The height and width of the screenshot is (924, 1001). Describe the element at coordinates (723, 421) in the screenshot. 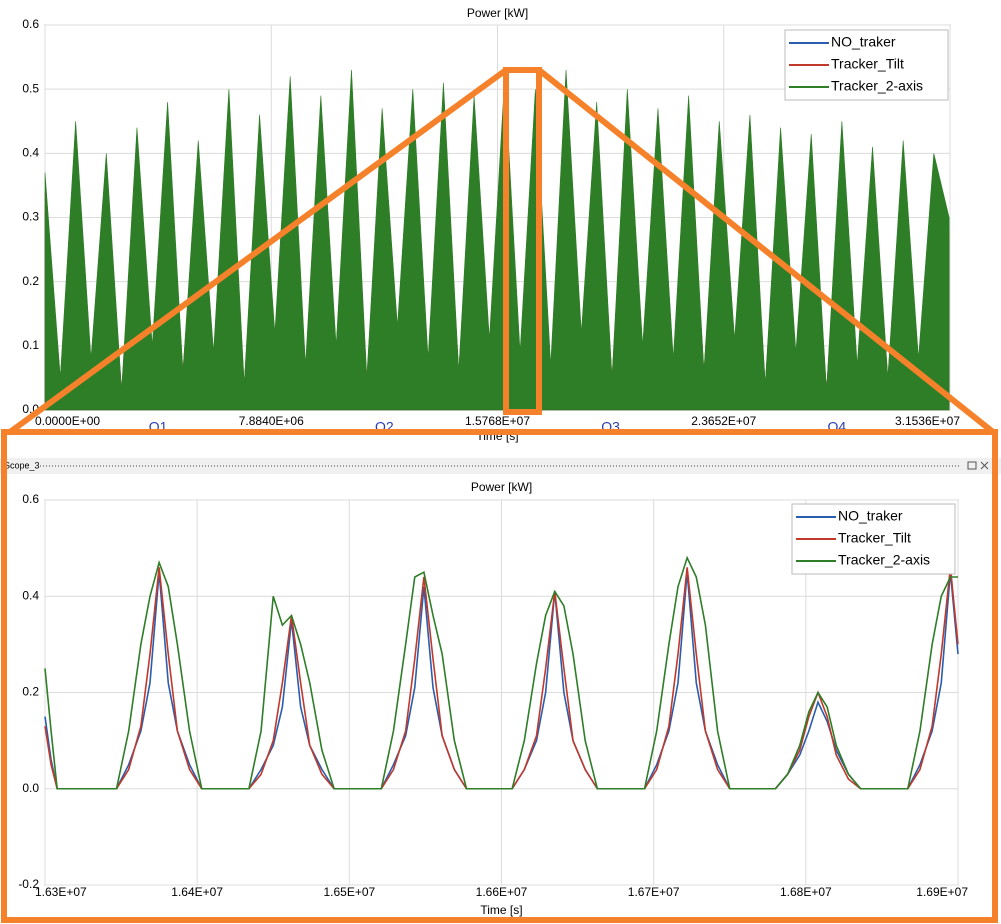

I see `x-tick-label: 2.3652E+07` at that location.